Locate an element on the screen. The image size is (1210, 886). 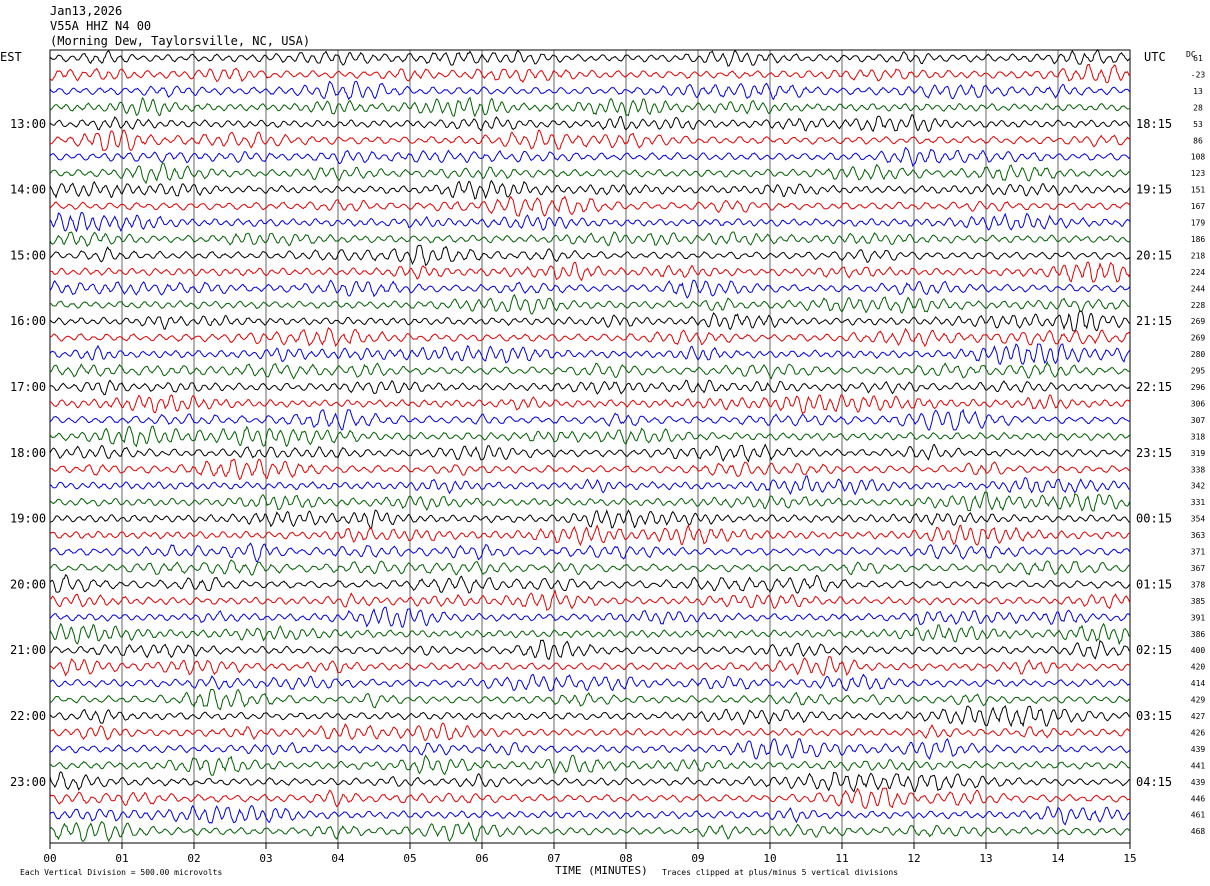
dc-offset-label: 367 is located at coordinates (1198, 568).